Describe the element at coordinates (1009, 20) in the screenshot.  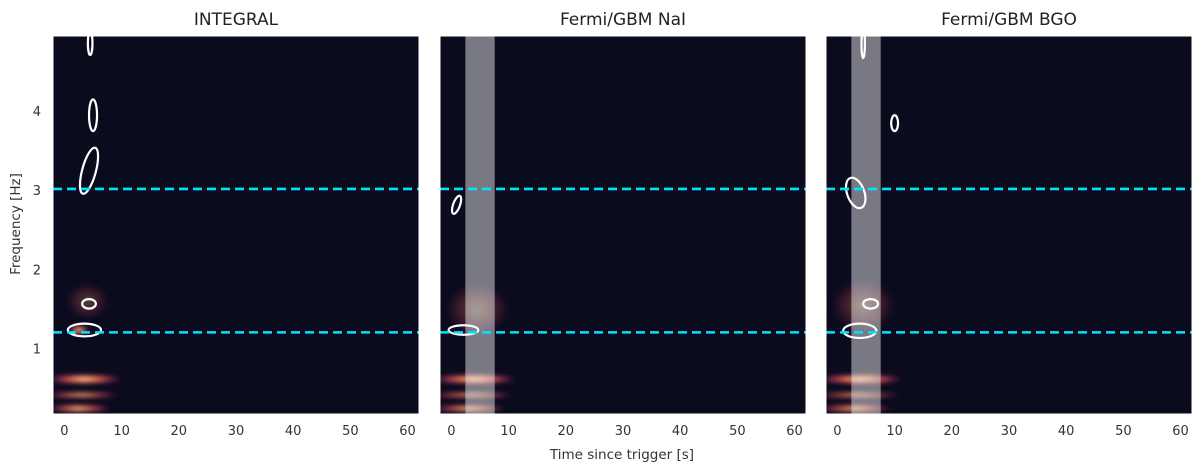
I see `panel-title: Fermi/GBM BGO` at that location.